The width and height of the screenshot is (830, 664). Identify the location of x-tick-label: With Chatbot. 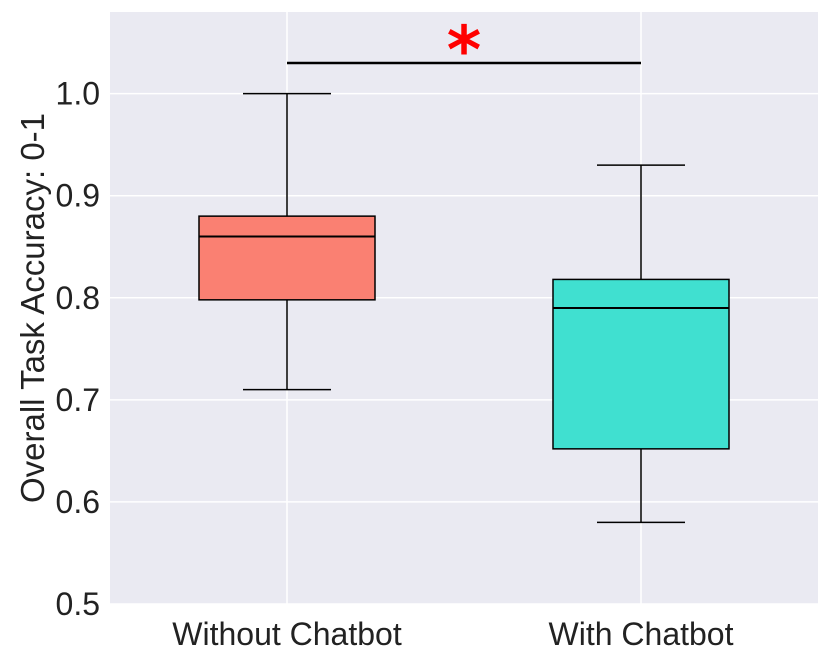
(641, 634).